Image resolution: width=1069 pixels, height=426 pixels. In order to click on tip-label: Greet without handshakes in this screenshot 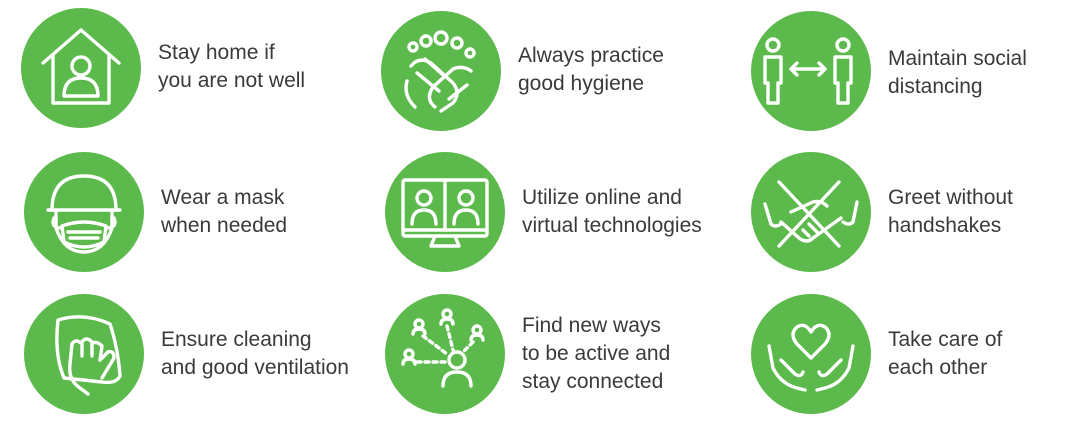, I will do `click(950, 211)`.